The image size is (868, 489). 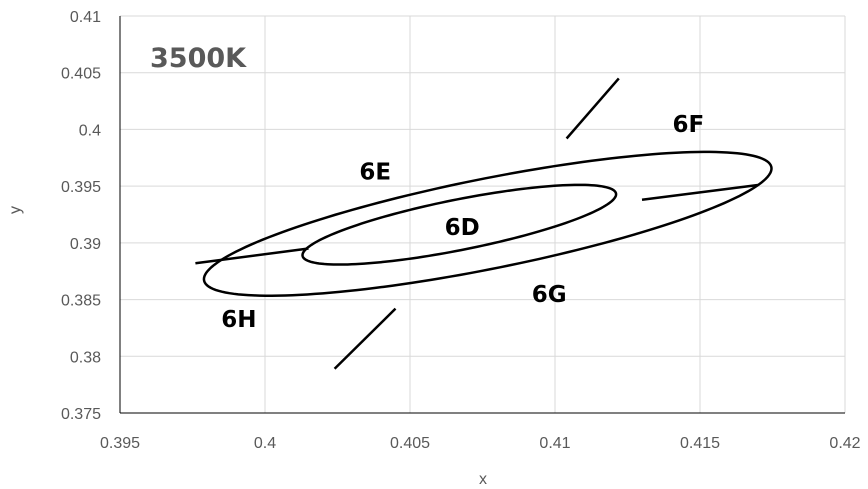 I want to click on y-tick-label: 0.38, so click(x=85, y=357).